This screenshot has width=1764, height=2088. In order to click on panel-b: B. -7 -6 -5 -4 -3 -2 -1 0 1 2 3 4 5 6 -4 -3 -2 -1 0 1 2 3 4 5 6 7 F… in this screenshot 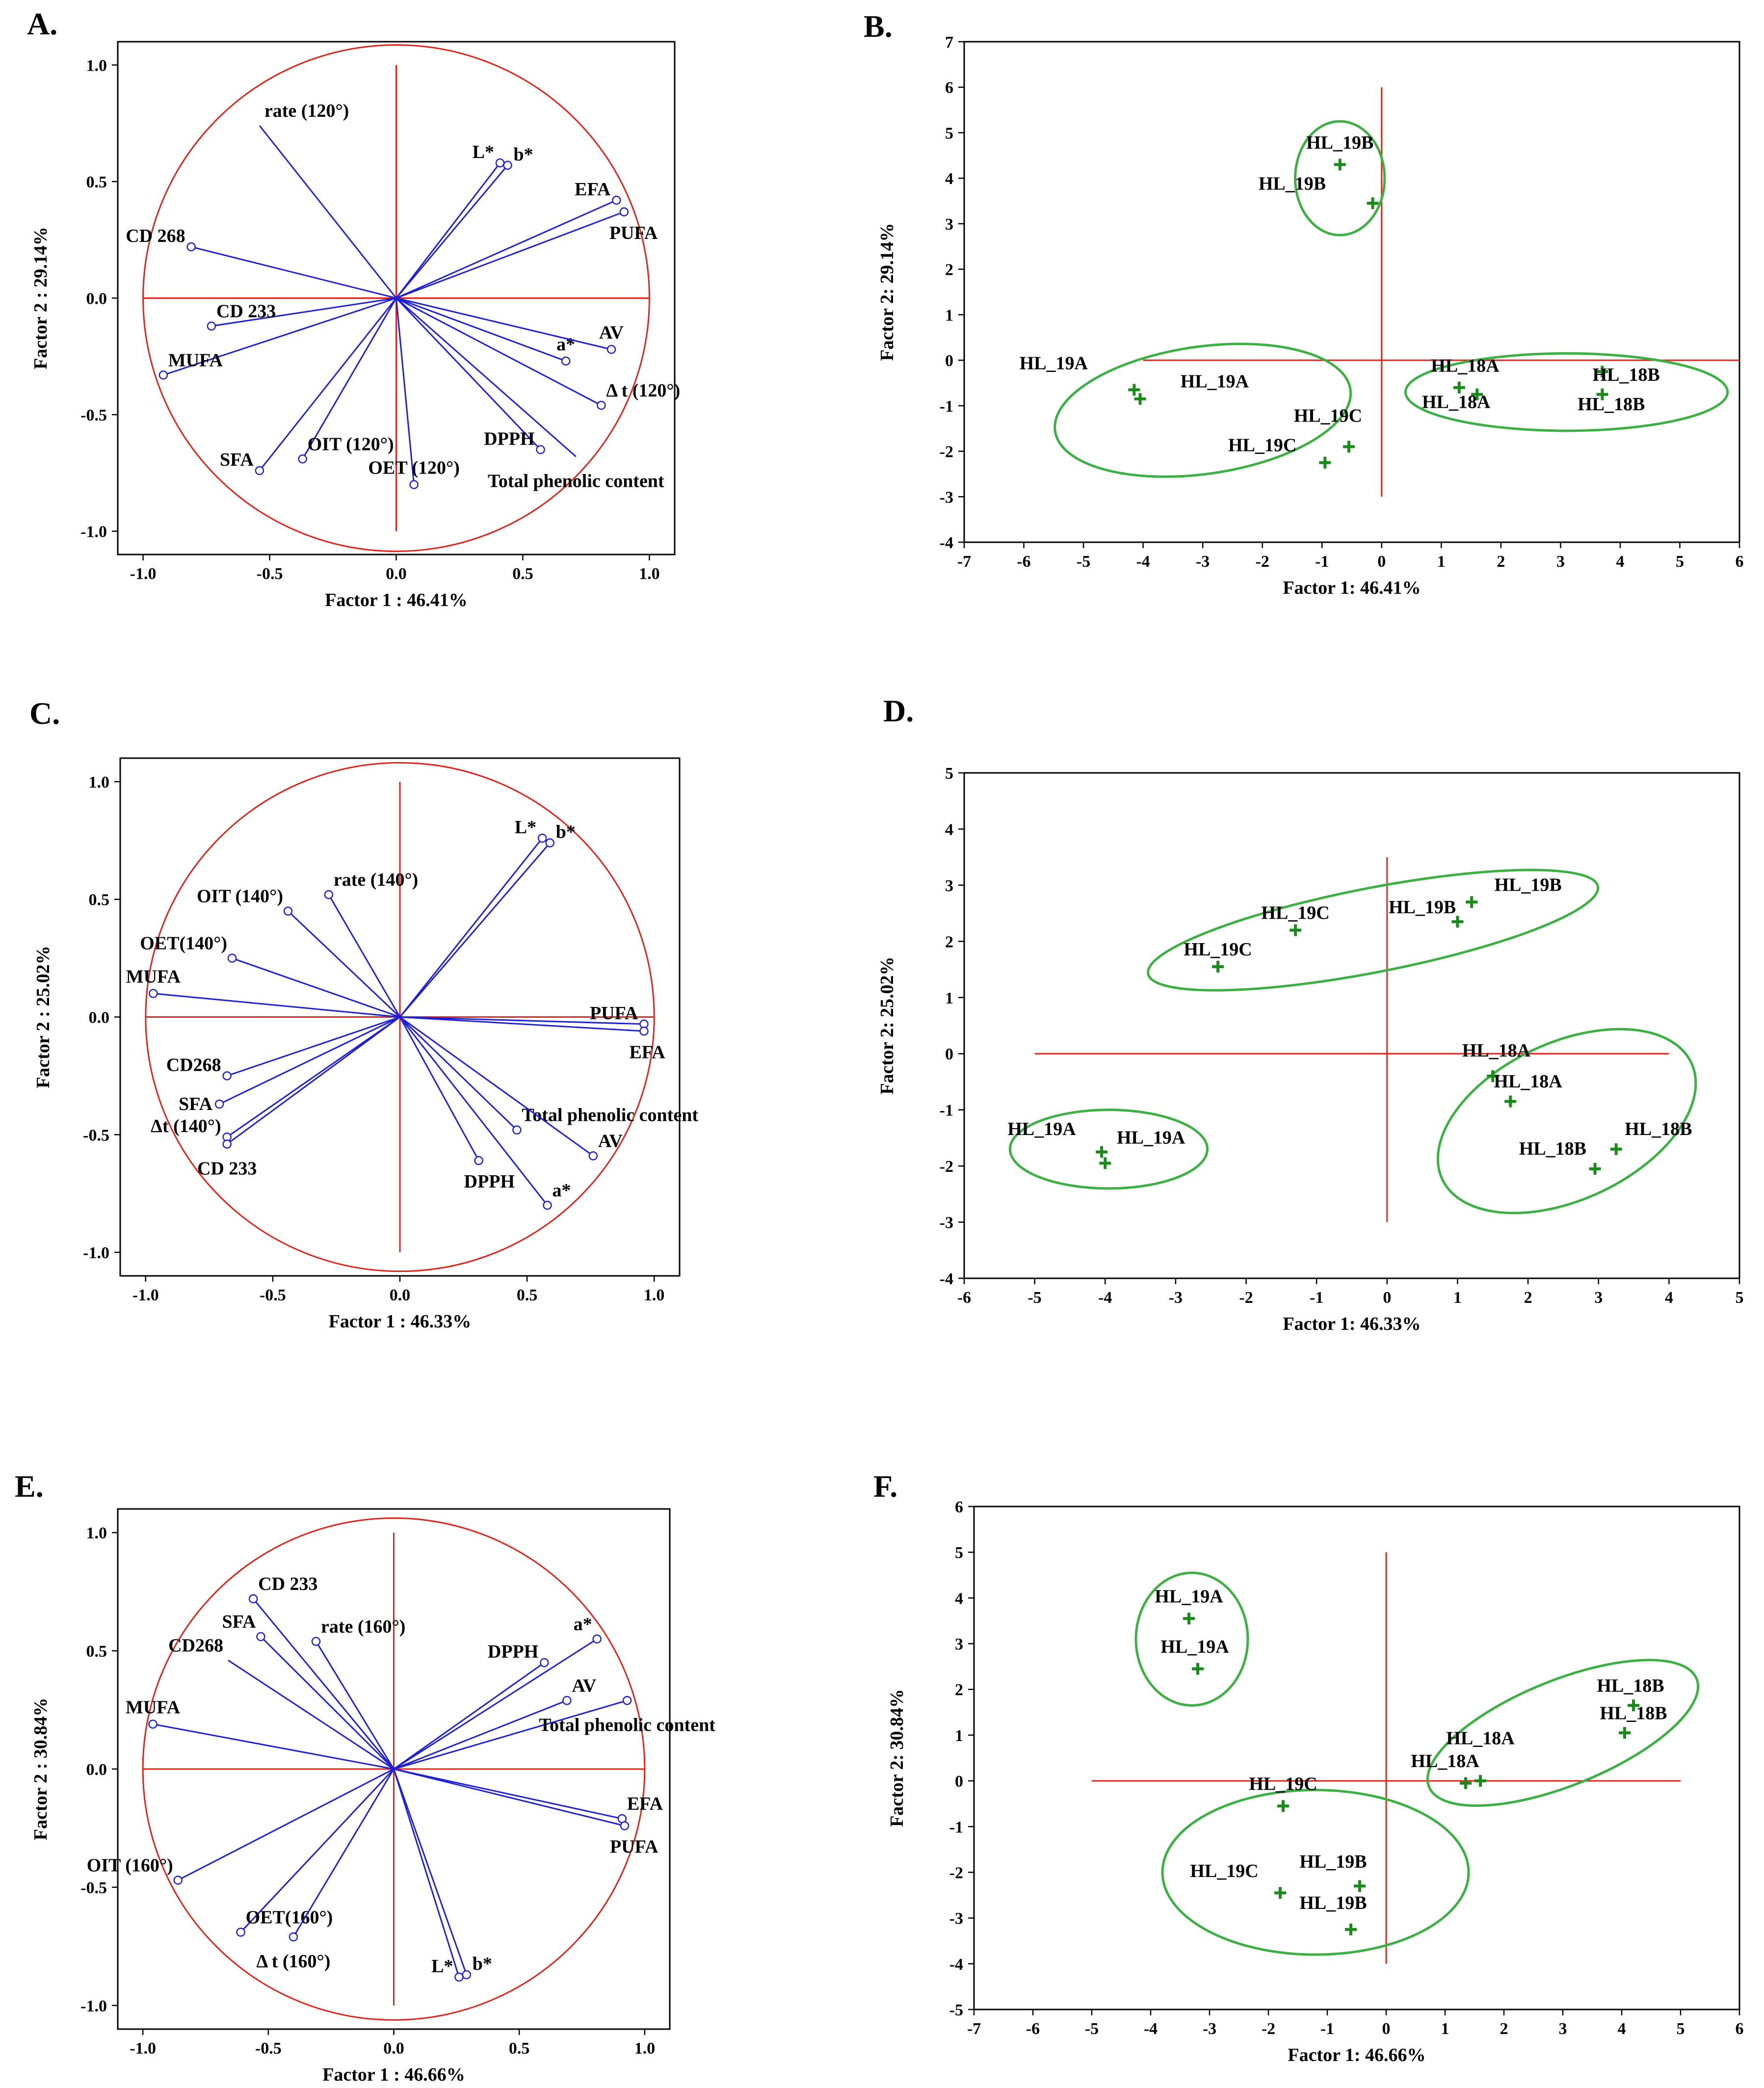, I will do `click(1304, 303)`.